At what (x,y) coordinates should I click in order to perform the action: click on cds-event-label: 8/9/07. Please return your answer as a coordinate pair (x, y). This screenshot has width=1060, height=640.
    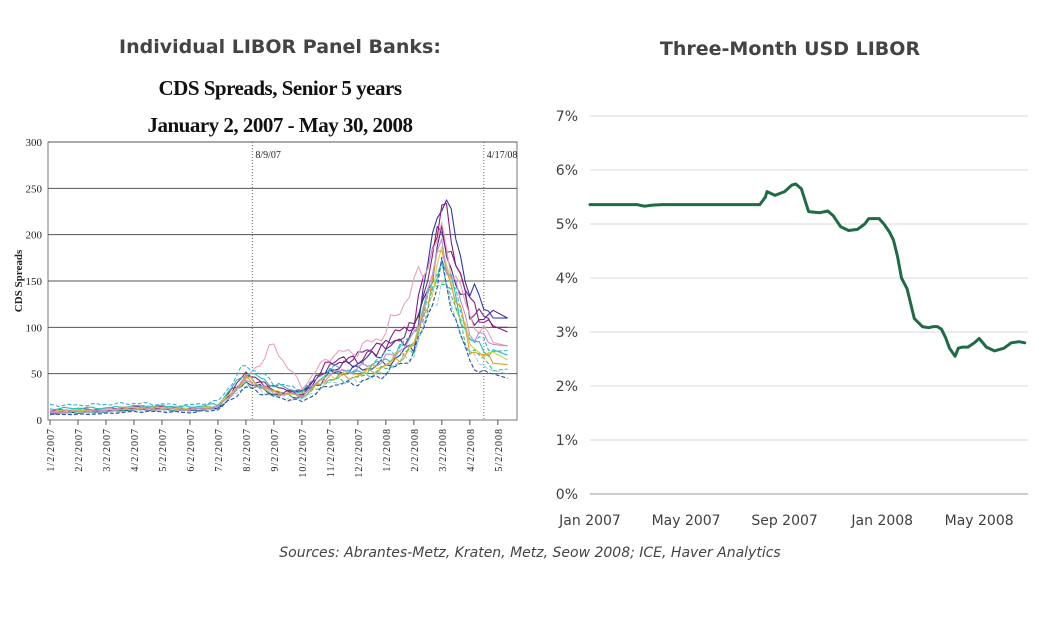
    Looking at the image, I should click on (268, 155).